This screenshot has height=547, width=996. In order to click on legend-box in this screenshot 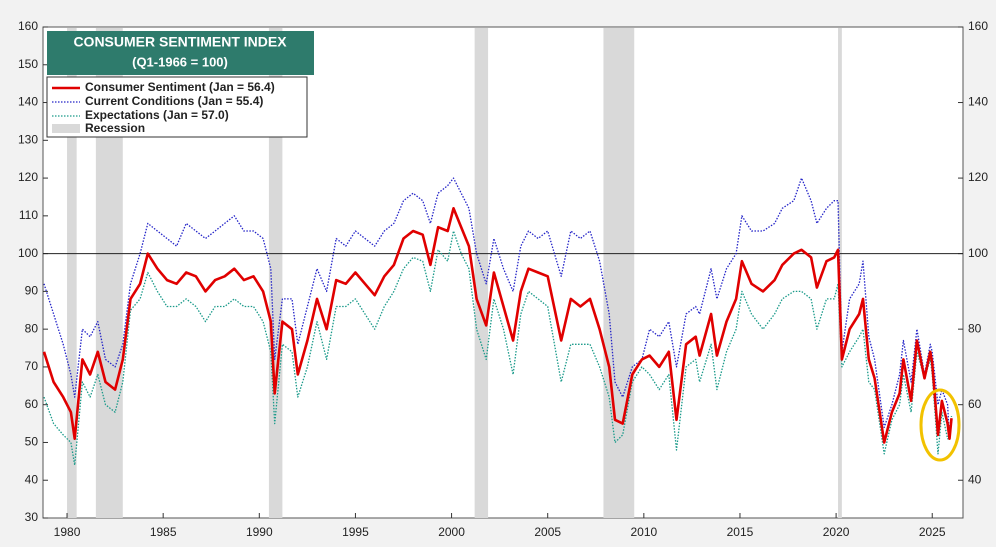, I will do `click(177, 107)`.